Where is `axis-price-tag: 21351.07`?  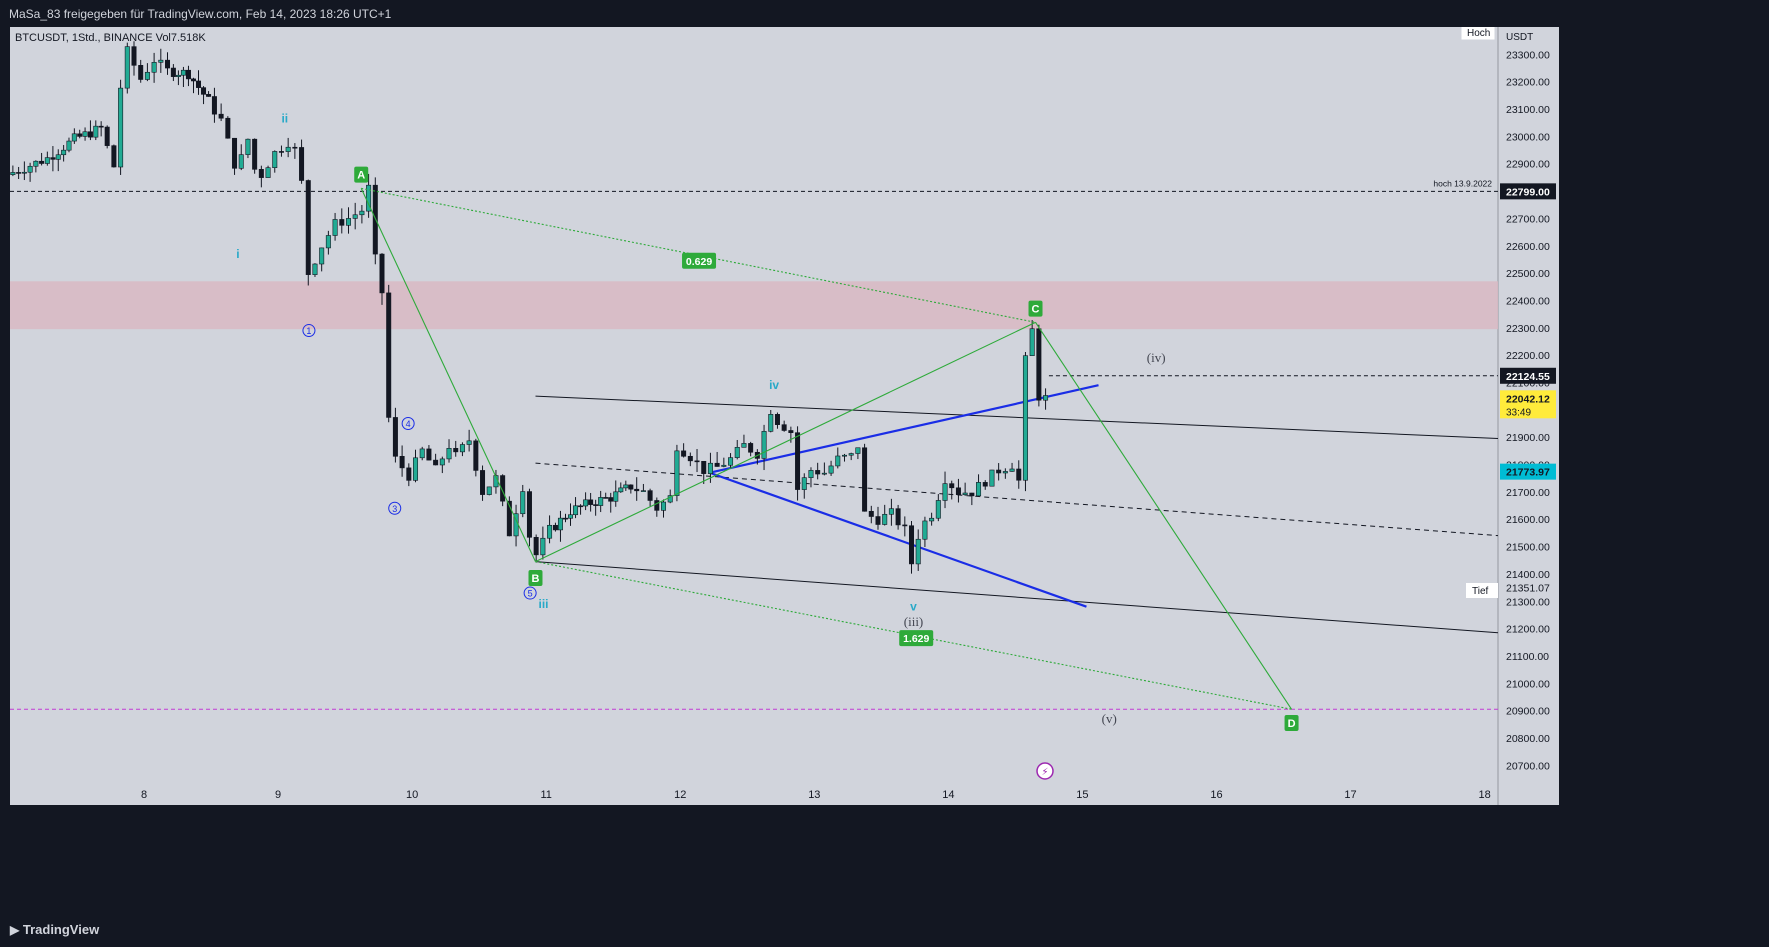
axis-price-tag: 21351.07 is located at coordinates (1528, 587).